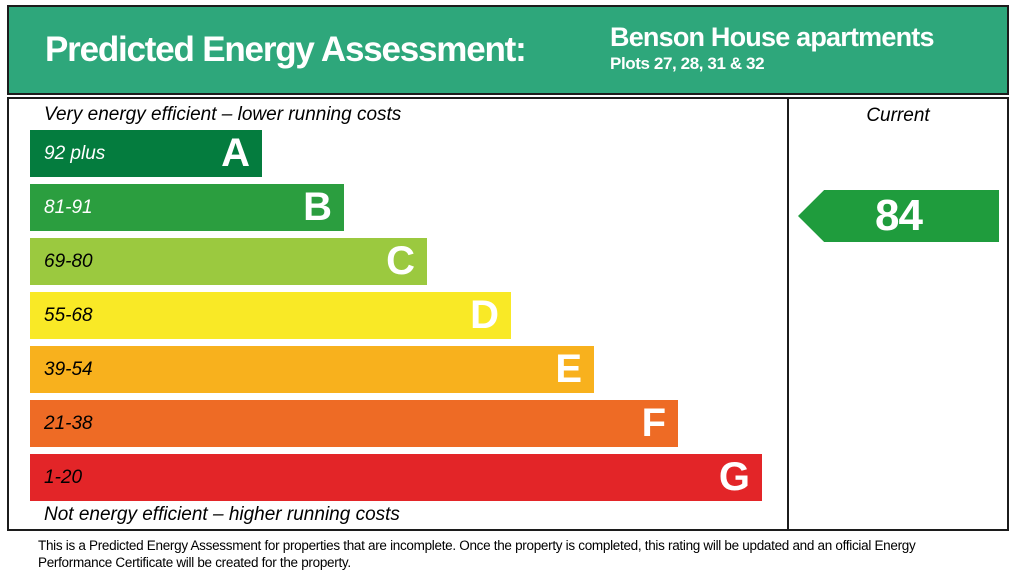 This screenshot has width=1024, height=576. I want to click on band-letter: E, so click(568, 369).